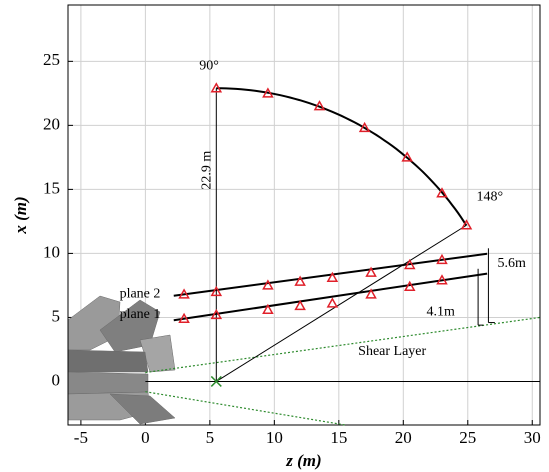 The width and height of the screenshot is (549, 472). Describe the element at coordinates (511, 263) in the screenshot. I see `annotation: 5.6m` at that location.